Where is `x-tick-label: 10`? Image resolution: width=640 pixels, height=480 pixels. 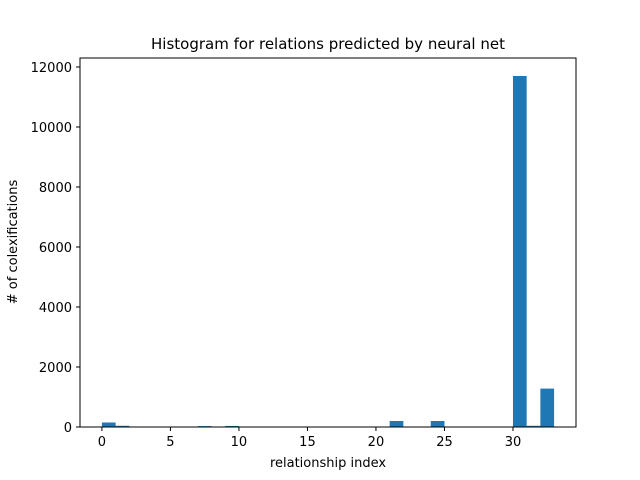 x-tick-label: 10 is located at coordinates (239, 442).